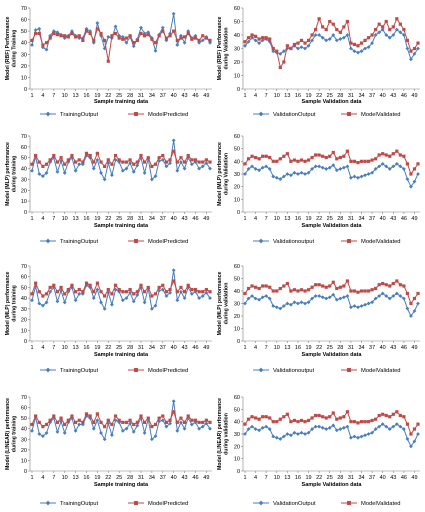  I want to click on series-line-ModelPredicted, so click(121, 288).